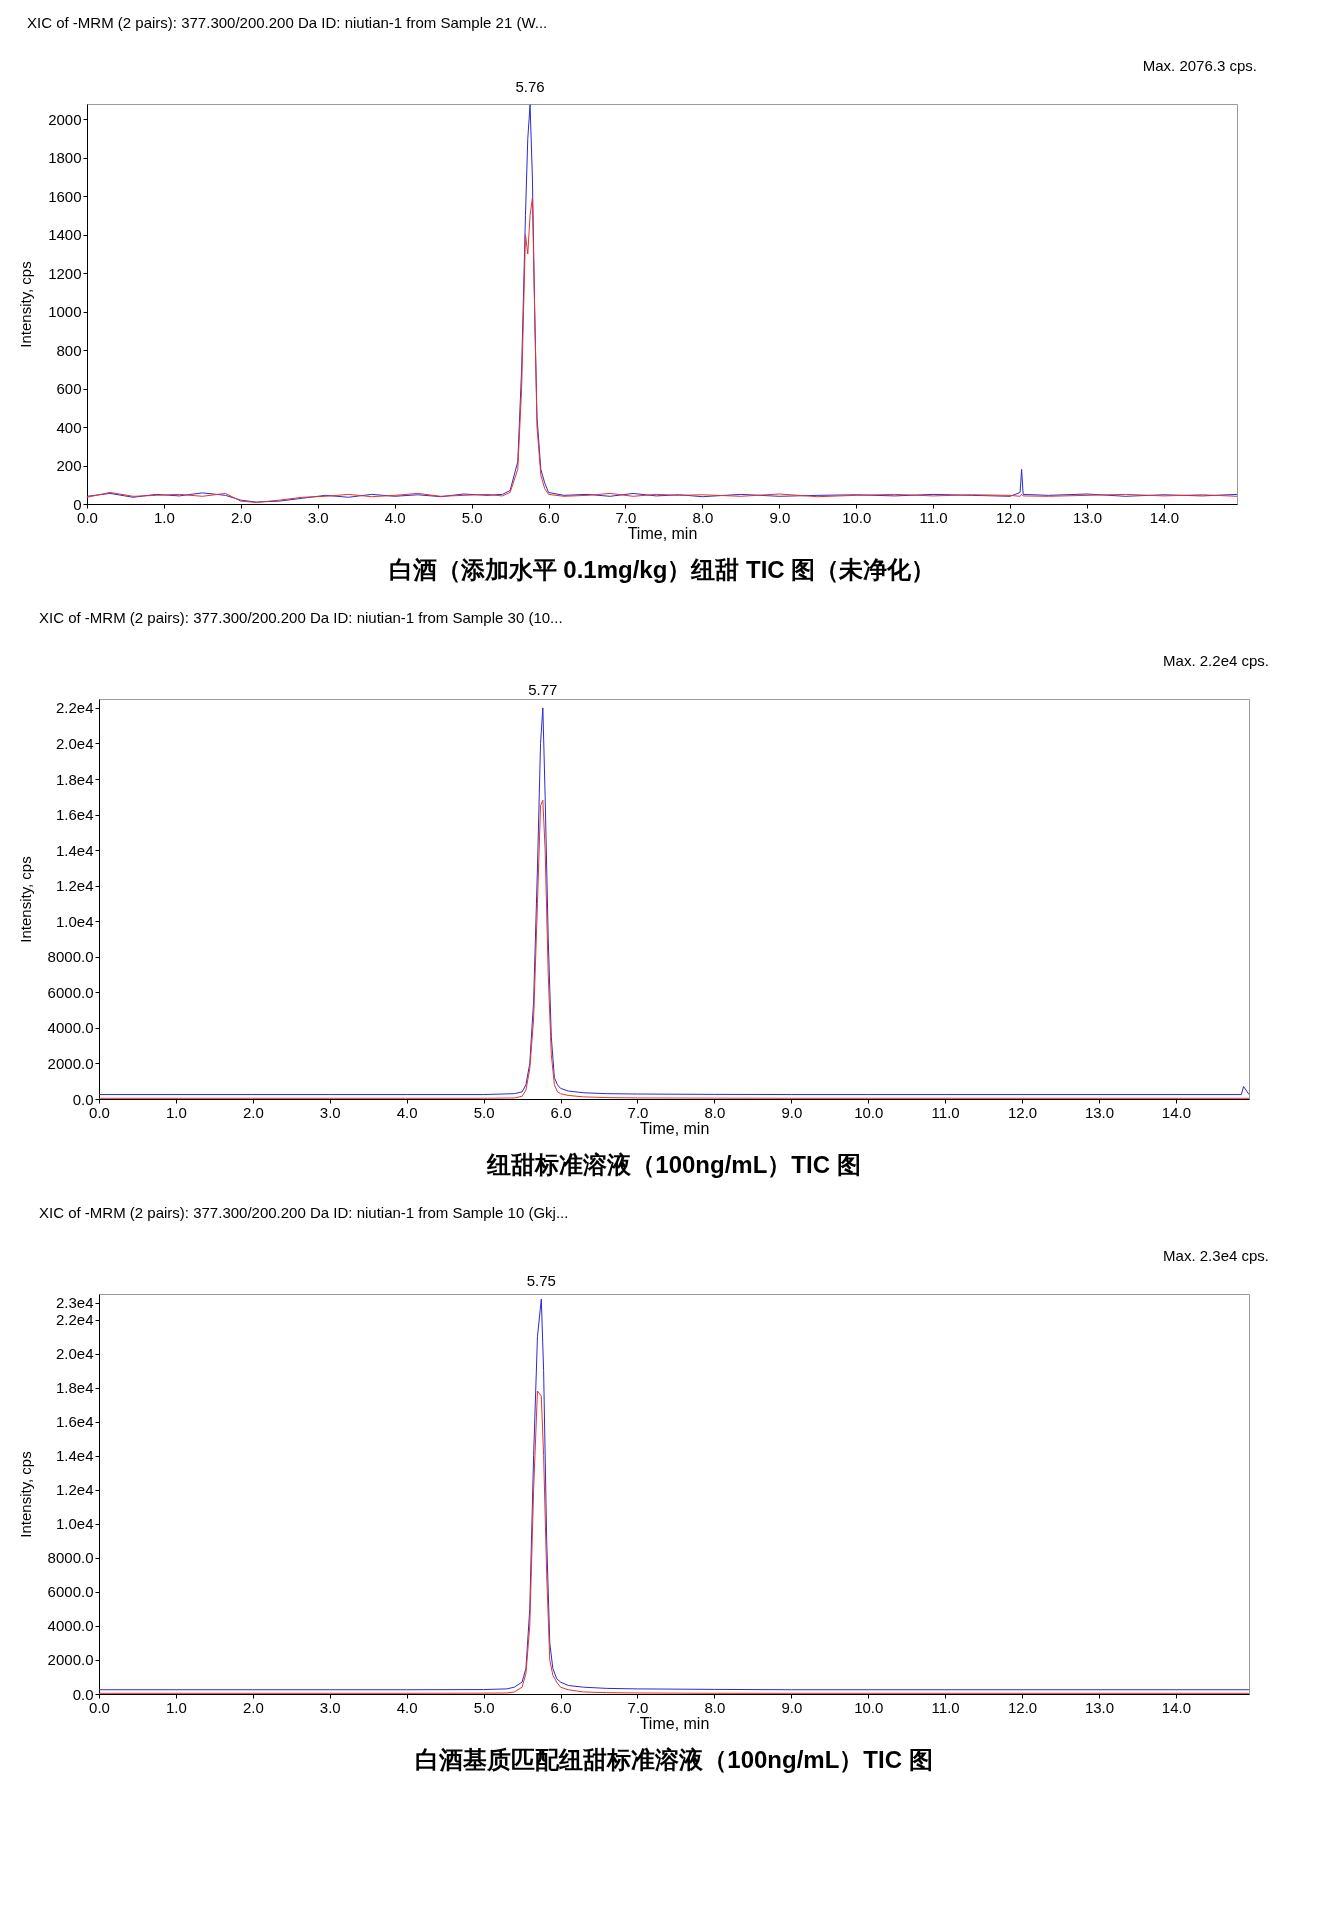 Image resolution: width=1320 pixels, height=1928 pixels. What do you see at coordinates (65, 158) in the screenshot?
I see `y-tick-label: 1800` at bounding box center [65, 158].